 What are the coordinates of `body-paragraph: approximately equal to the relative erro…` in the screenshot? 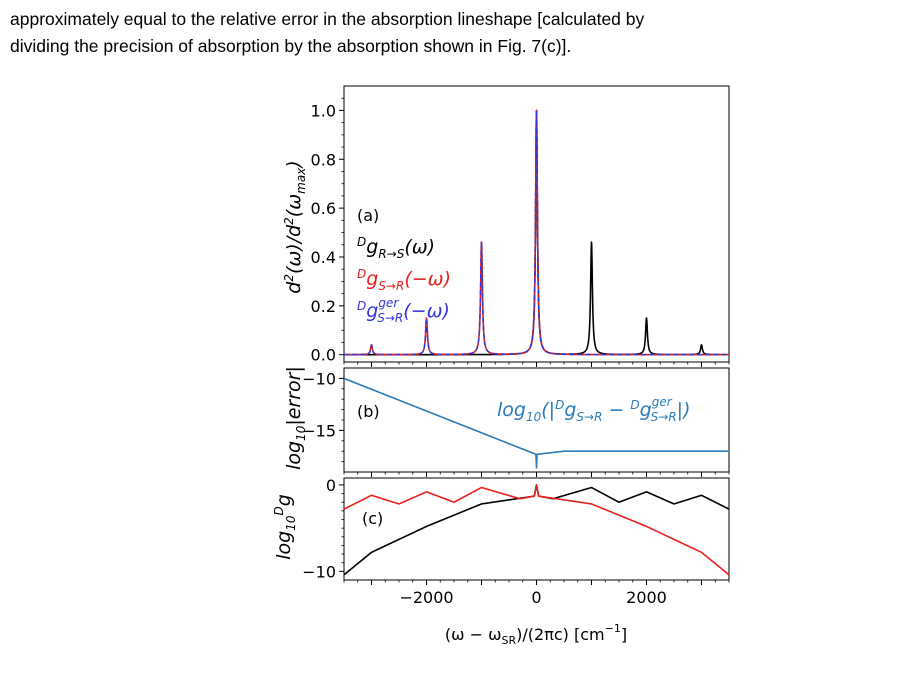 It's located at (457, 33).